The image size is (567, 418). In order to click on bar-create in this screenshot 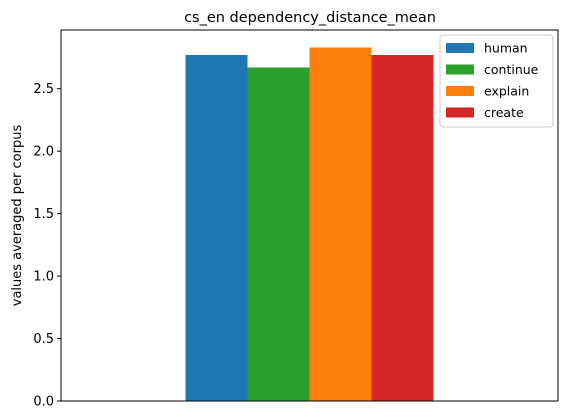, I will do `click(402, 228)`.